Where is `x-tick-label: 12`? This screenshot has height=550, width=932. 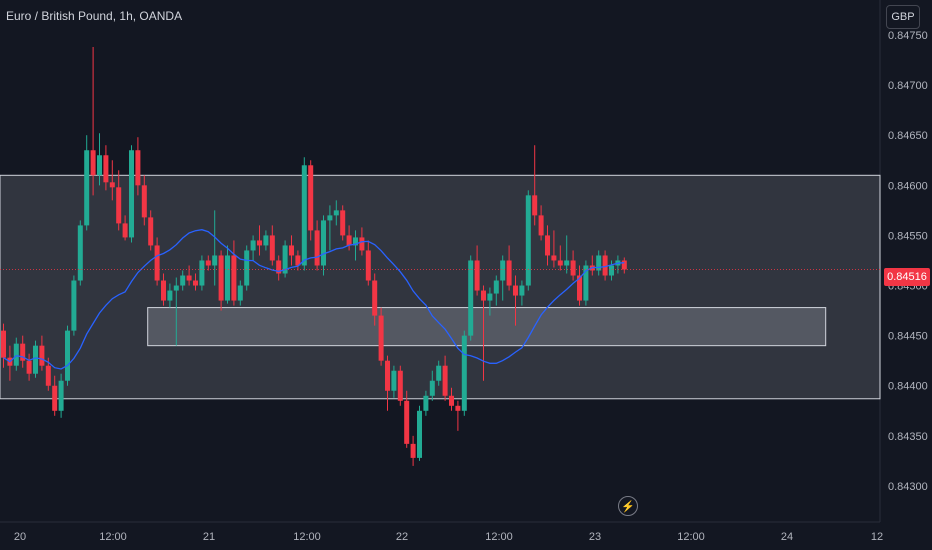 x-tick-label: 12 is located at coordinates (877, 537).